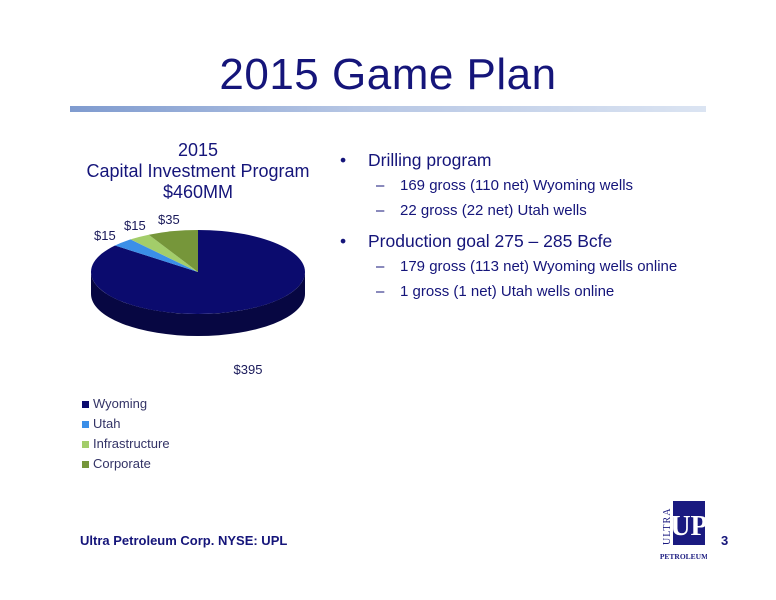  What do you see at coordinates (85, 464) in the screenshot?
I see `legend-swatch-corporate` at bounding box center [85, 464].